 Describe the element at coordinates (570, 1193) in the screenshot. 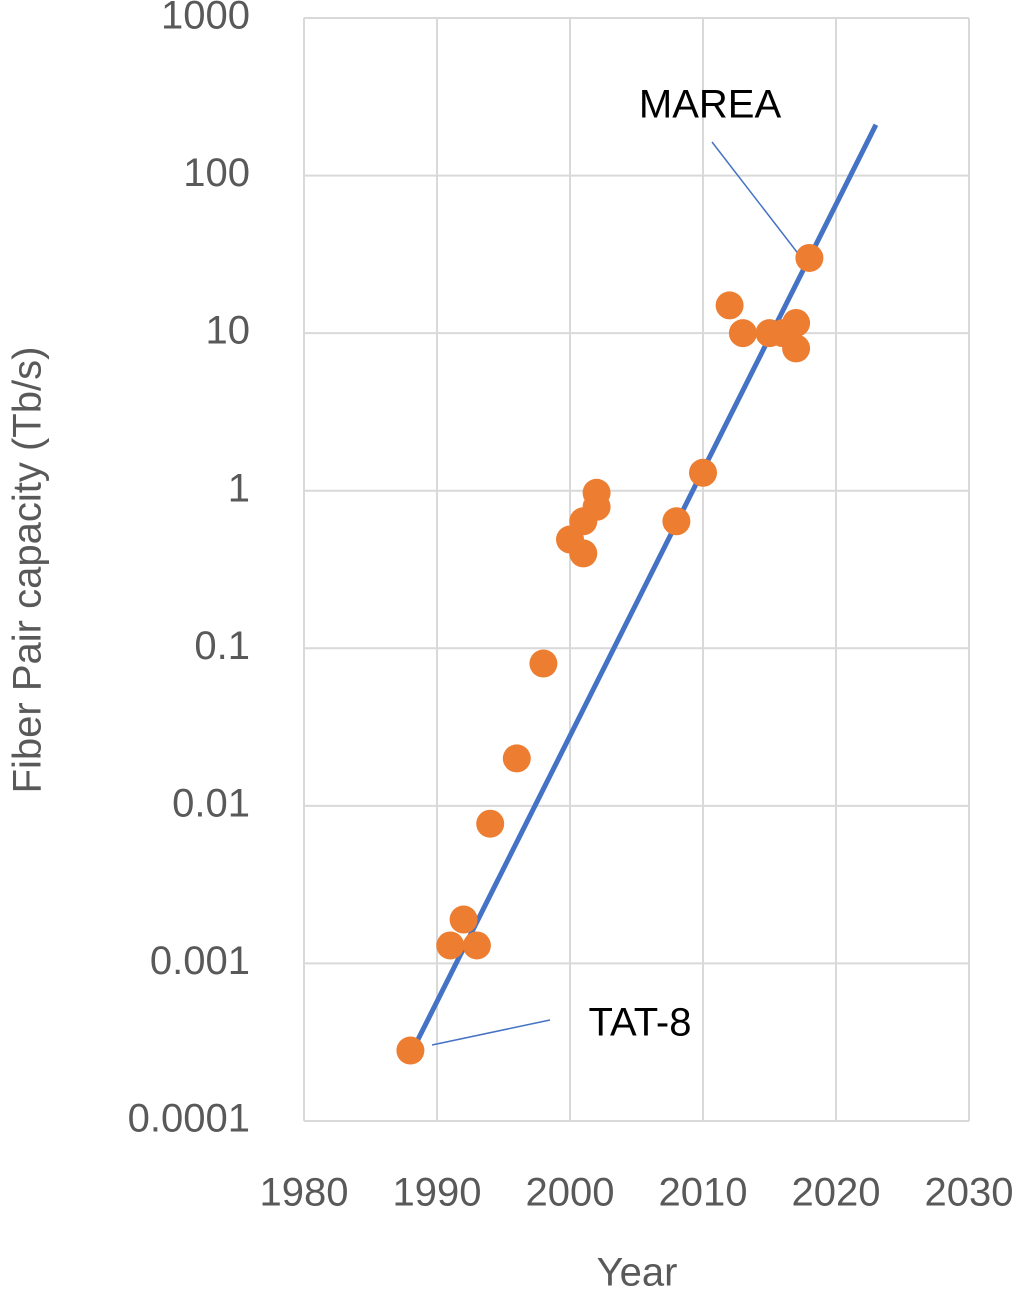

I see `x-tick-label: 2000` at that location.